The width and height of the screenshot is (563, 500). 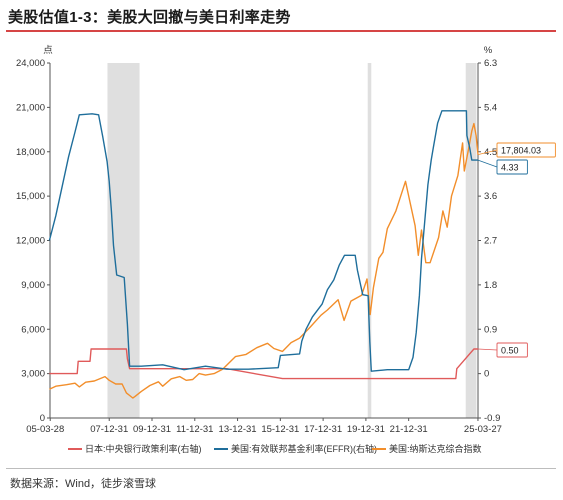 What do you see at coordinates (323, 429) in the screenshot?
I see `x-tick-label: 17-12-31` at bounding box center [323, 429].